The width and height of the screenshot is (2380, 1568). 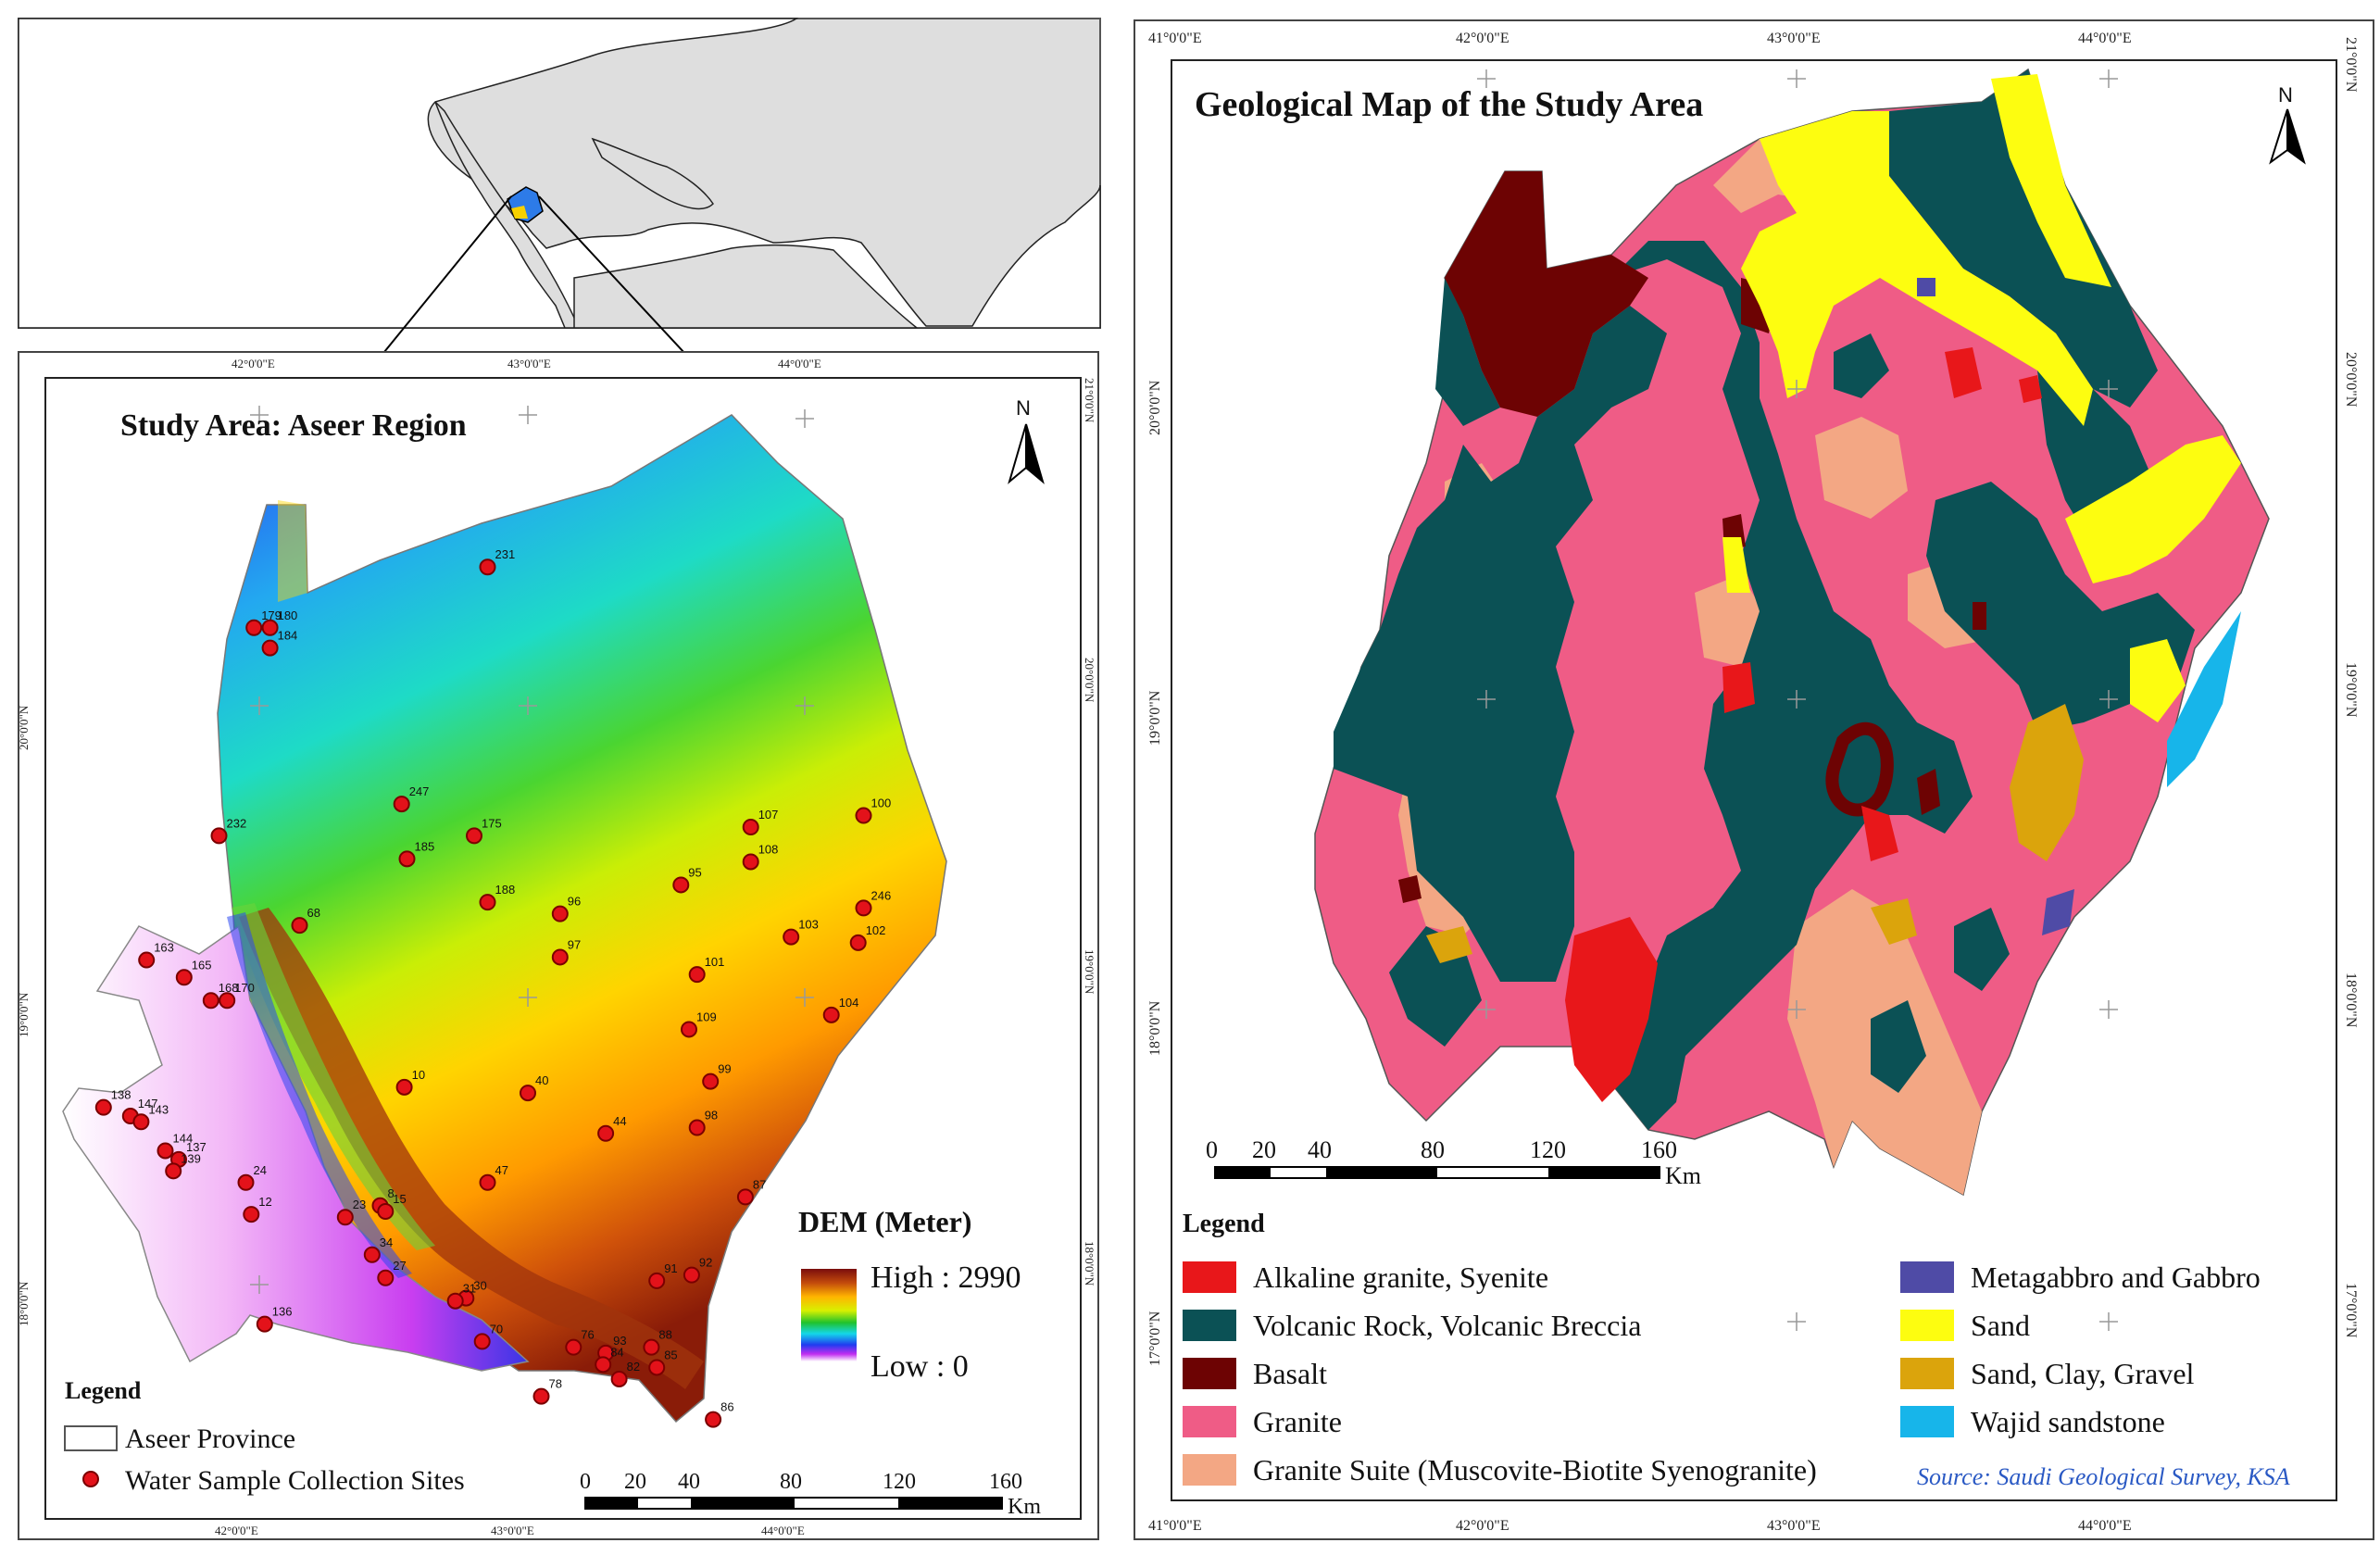 What do you see at coordinates (1400, 1277) in the screenshot?
I see `geology-legend-label: Alkaline granite, Syenite` at bounding box center [1400, 1277].